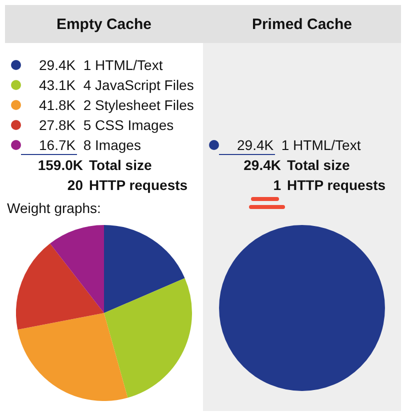 This screenshot has width=405, height=419. What do you see at coordinates (261, 165) in the screenshot?
I see `data-label: 29.4K` at bounding box center [261, 165].